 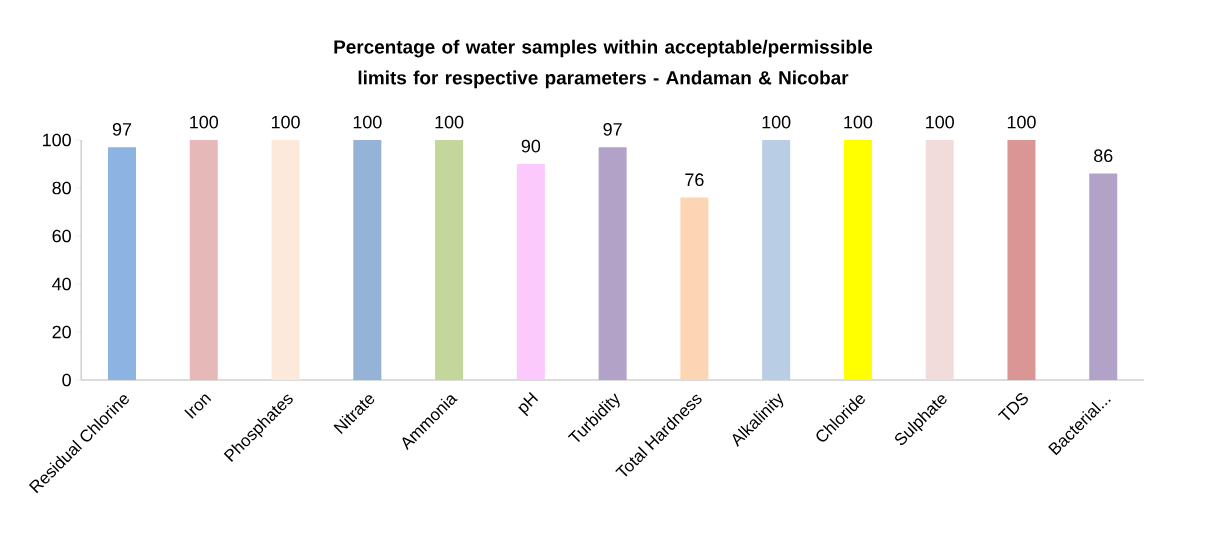 I want to click on y-tick-label: 80, so click(x=61, y=188).